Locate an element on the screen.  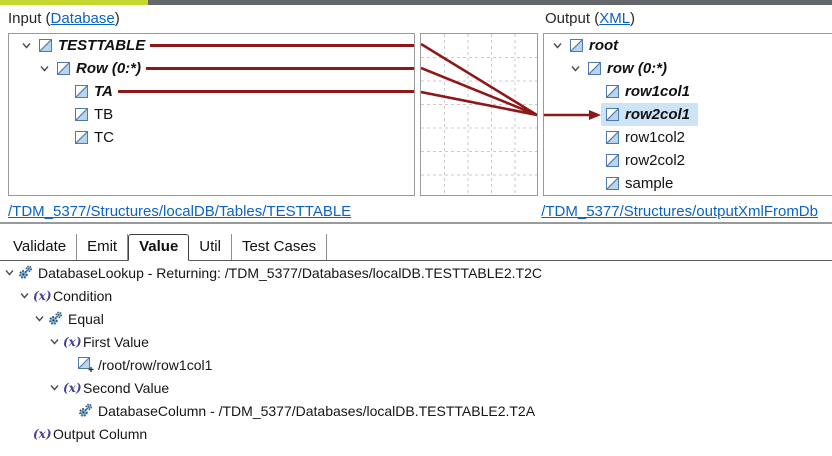
rule-row: (x) Condition is located at coordinates (416, 295).